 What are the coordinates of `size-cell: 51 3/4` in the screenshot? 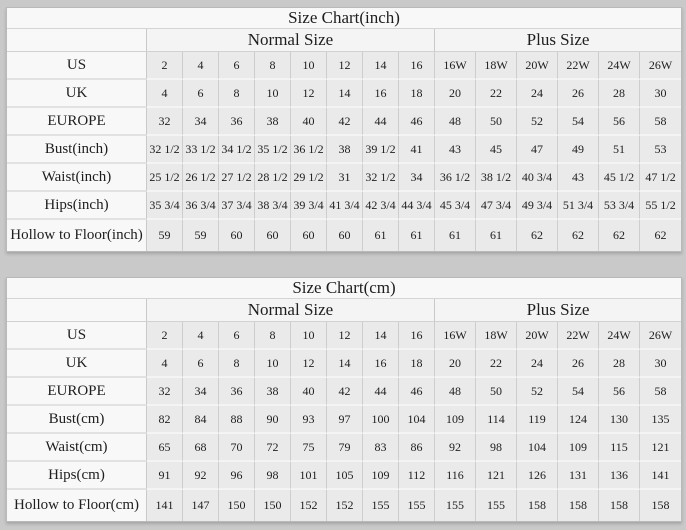 It's located at (578, 206).